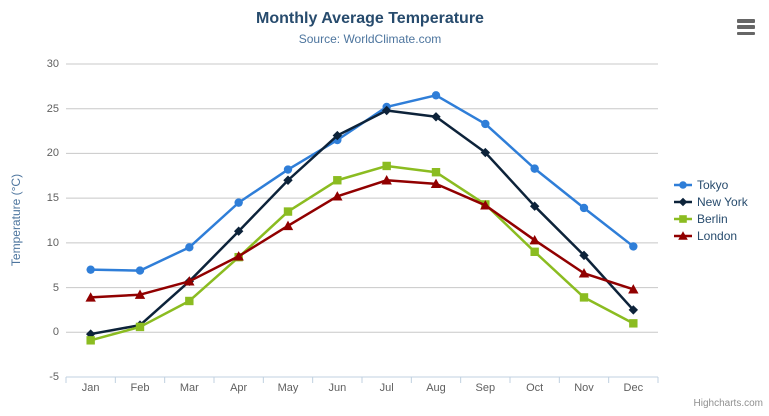 This screenshot has height=416, width=769. What do you see at coordinates (239, 388) in the screenshot?
I see `x-axis-label: Apr` at bounding box center [239, 388].